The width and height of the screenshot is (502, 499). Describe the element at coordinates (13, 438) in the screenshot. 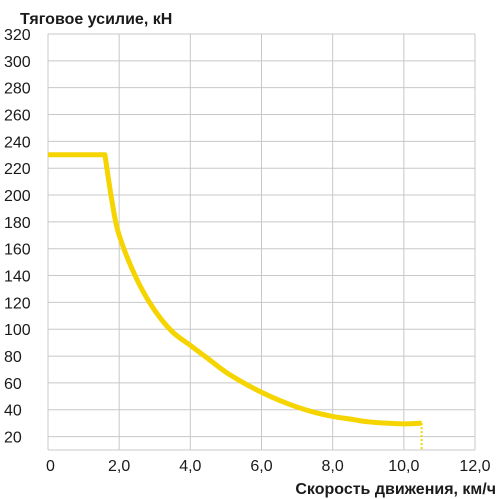

I see `y-tick-label: 20` at that location.